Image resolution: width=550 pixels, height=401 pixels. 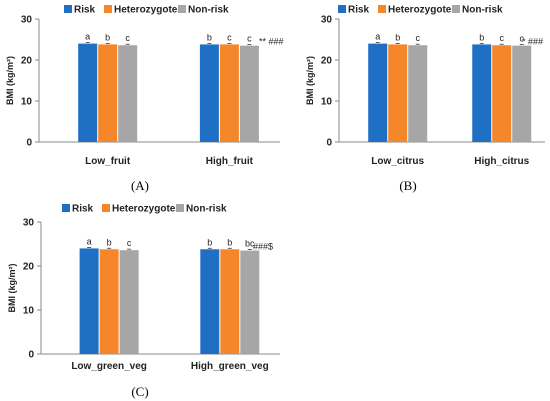 What do you see at coordinates (378, 92) in the screenshot?
I see `bar-risk-low_citrus` at bounding box center [378, 92].